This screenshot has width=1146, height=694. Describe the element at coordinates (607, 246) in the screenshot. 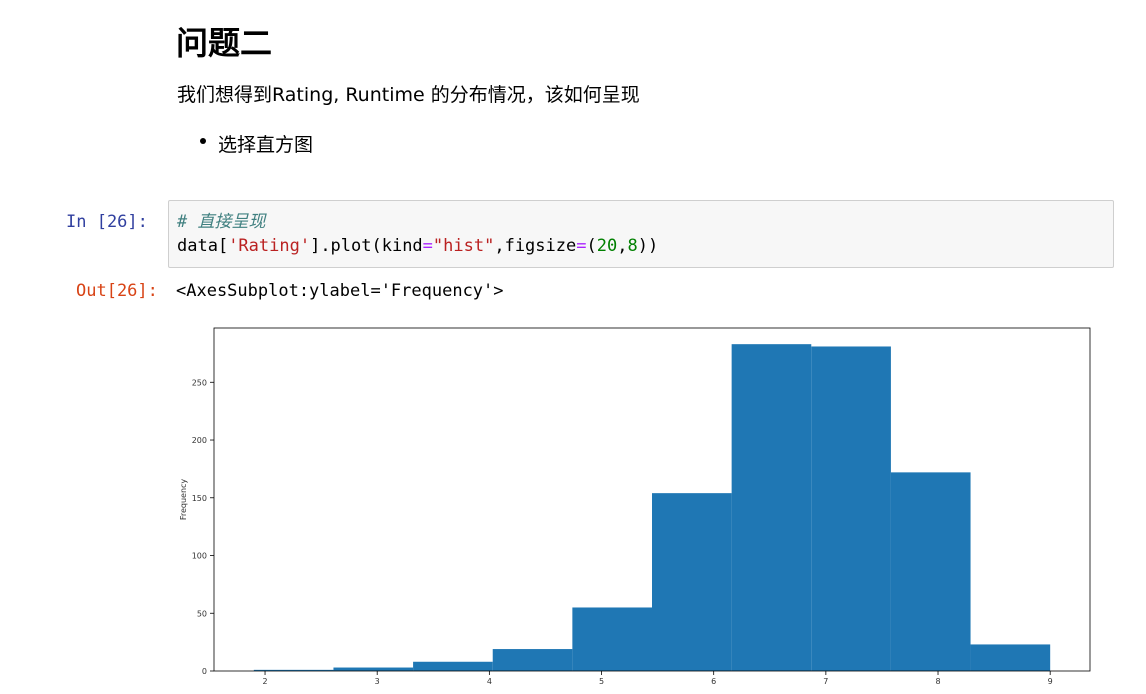

I see `code-token: 20` at that location.